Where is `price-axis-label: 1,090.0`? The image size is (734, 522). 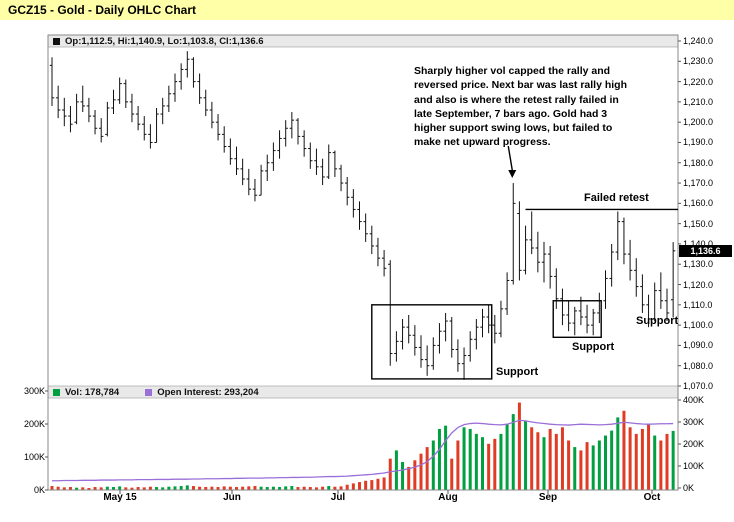 price-axis-label: 1,090.0 is located at coordinates (698, 345).